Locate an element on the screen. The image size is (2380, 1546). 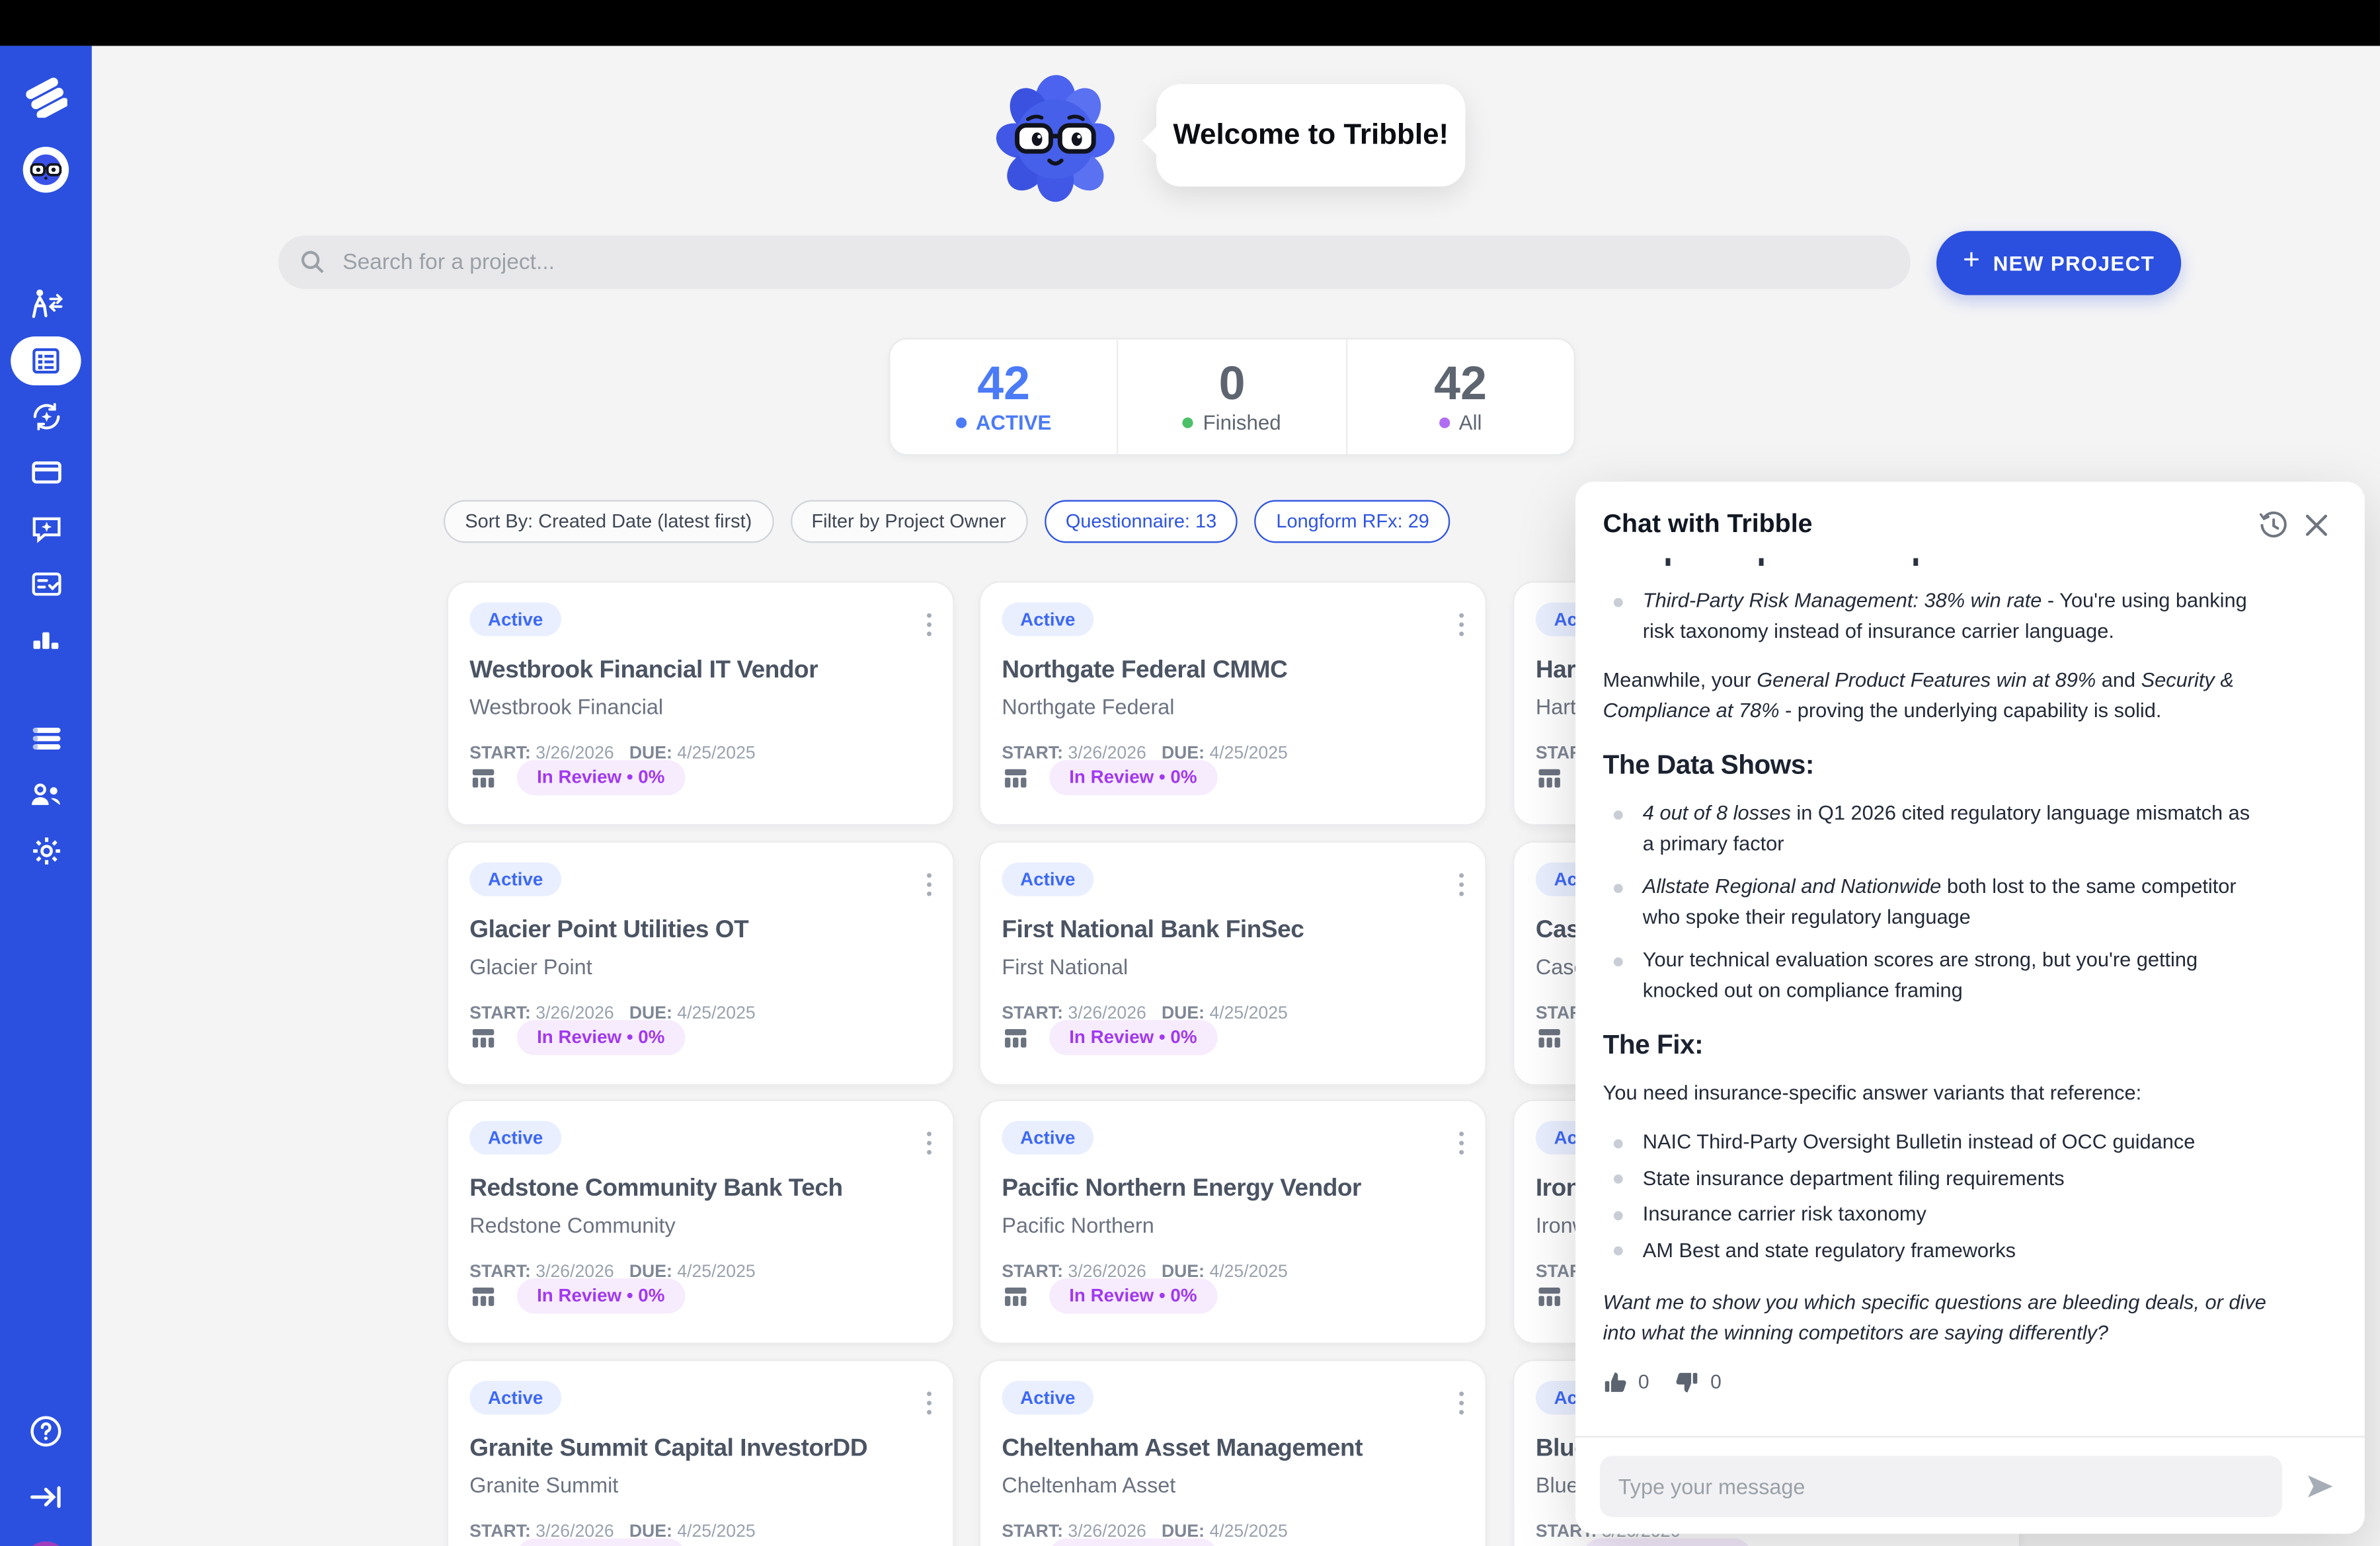
project-title: Northgate Federal CMMC is located at coordinates (1145, 670).